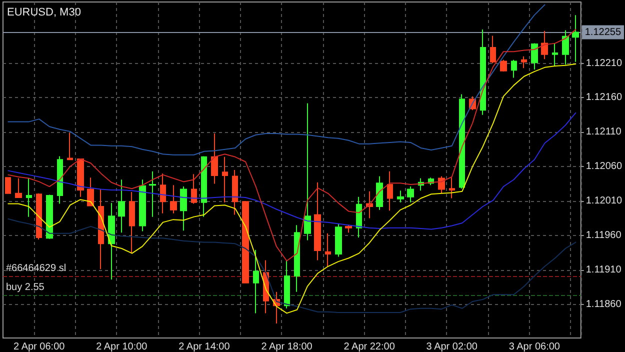  What do you see at coordinates (452, 347) in the screenshot?
I see `x-tick-label: 3 Apr 02:00` at bounding box center [452, 347].